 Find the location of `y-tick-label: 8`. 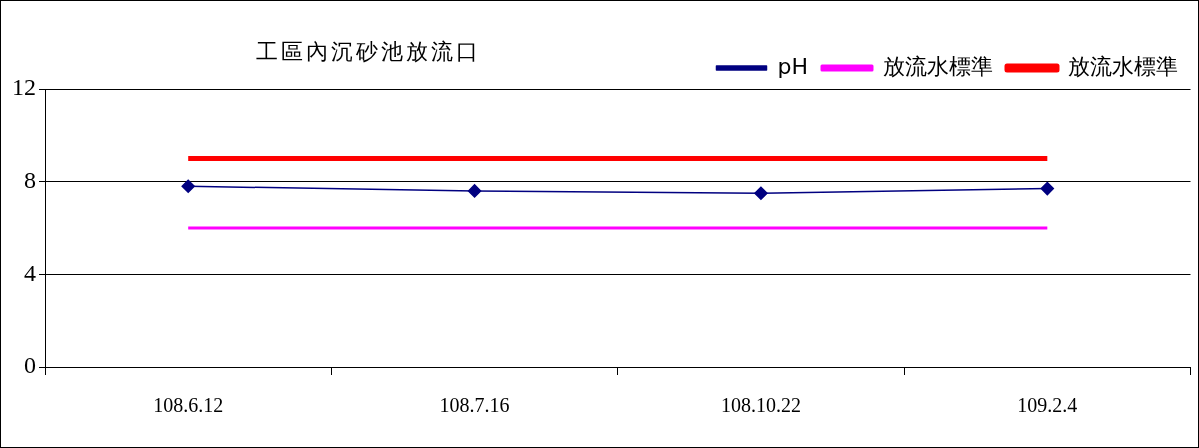

y-tick-label: 8 is located at coordinates (30, 179).